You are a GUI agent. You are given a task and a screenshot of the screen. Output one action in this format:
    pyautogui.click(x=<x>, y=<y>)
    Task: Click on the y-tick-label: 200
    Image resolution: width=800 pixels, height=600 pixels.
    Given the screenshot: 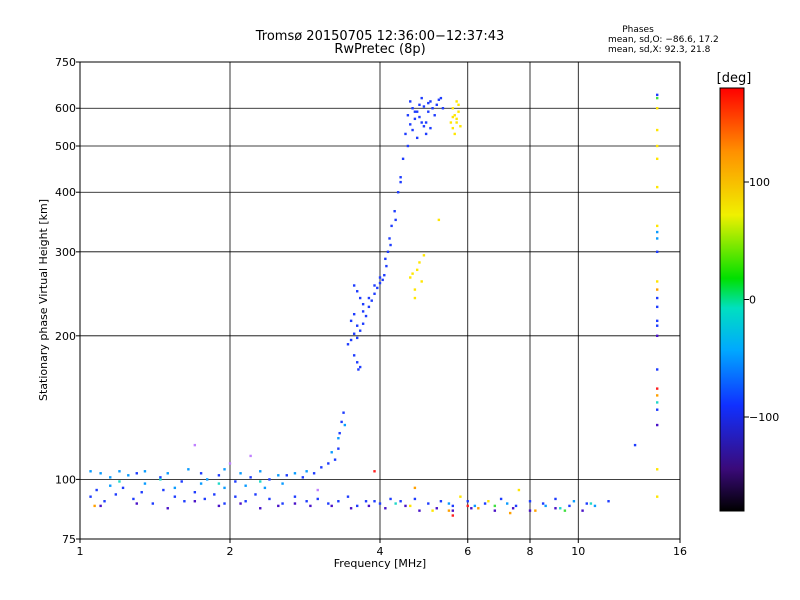 What is the action you would take?
    pyautogui.click(x=65, y=336)
    